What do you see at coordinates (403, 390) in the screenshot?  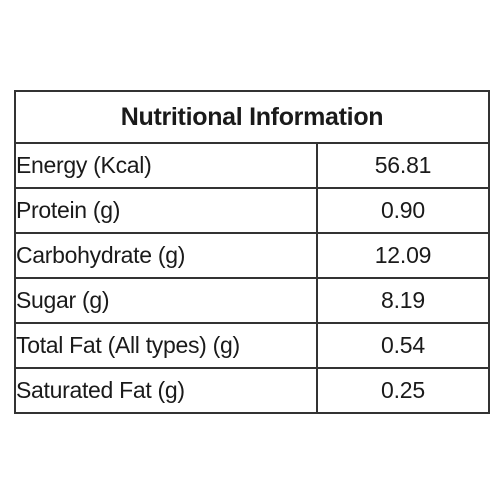 I see `nutrient-value: 0.25` at bounding box center [403, 390].